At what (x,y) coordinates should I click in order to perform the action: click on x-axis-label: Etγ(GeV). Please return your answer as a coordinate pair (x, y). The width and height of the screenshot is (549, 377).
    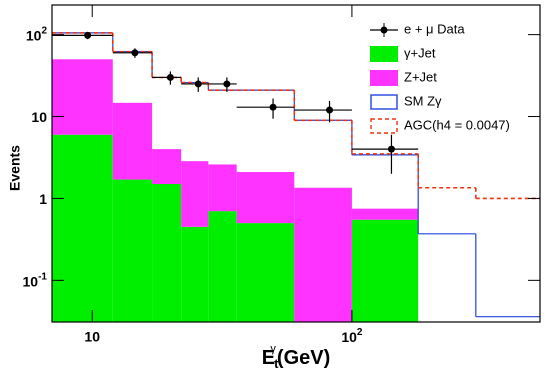
    Looking at the image, I should click on (296, 357).